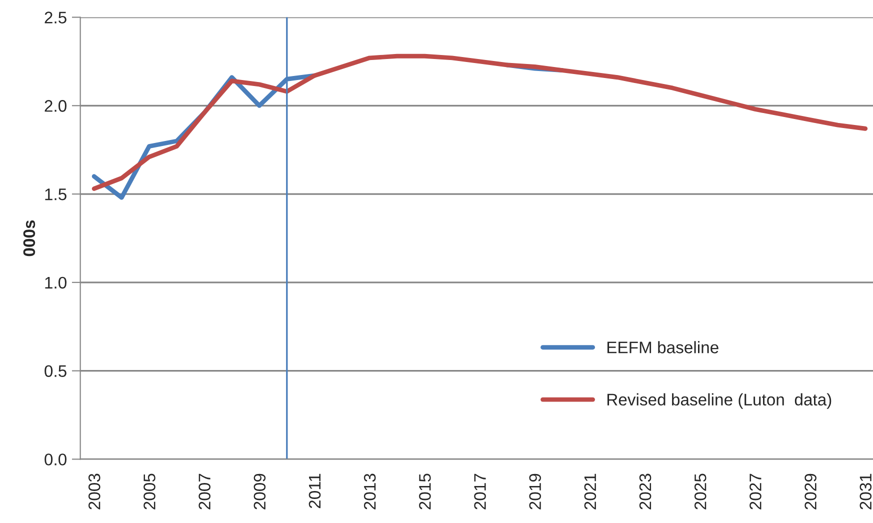 This screenshot has height=523, width=873. Describe the element at coordinates (370, 492) in the screenshot. I see `x-tick-label: 2013` at that location.